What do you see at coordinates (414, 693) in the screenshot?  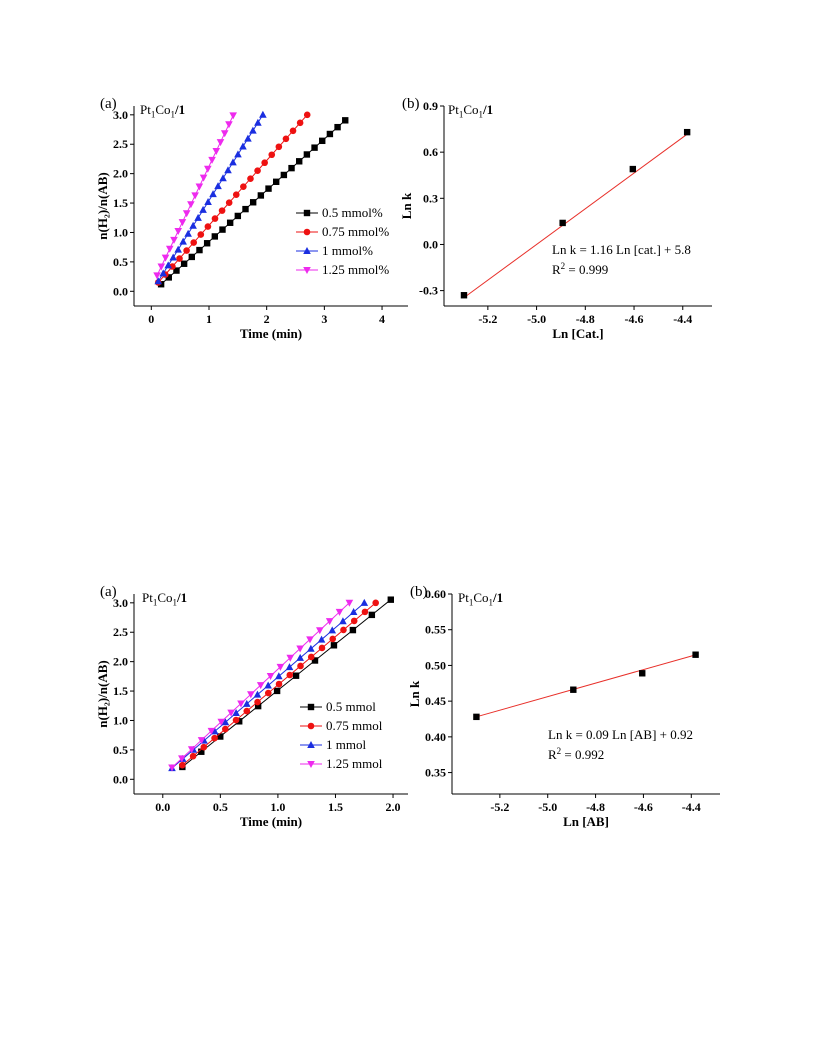 I see `y-axis-title: Ln k` at bounding box center [414, 693].